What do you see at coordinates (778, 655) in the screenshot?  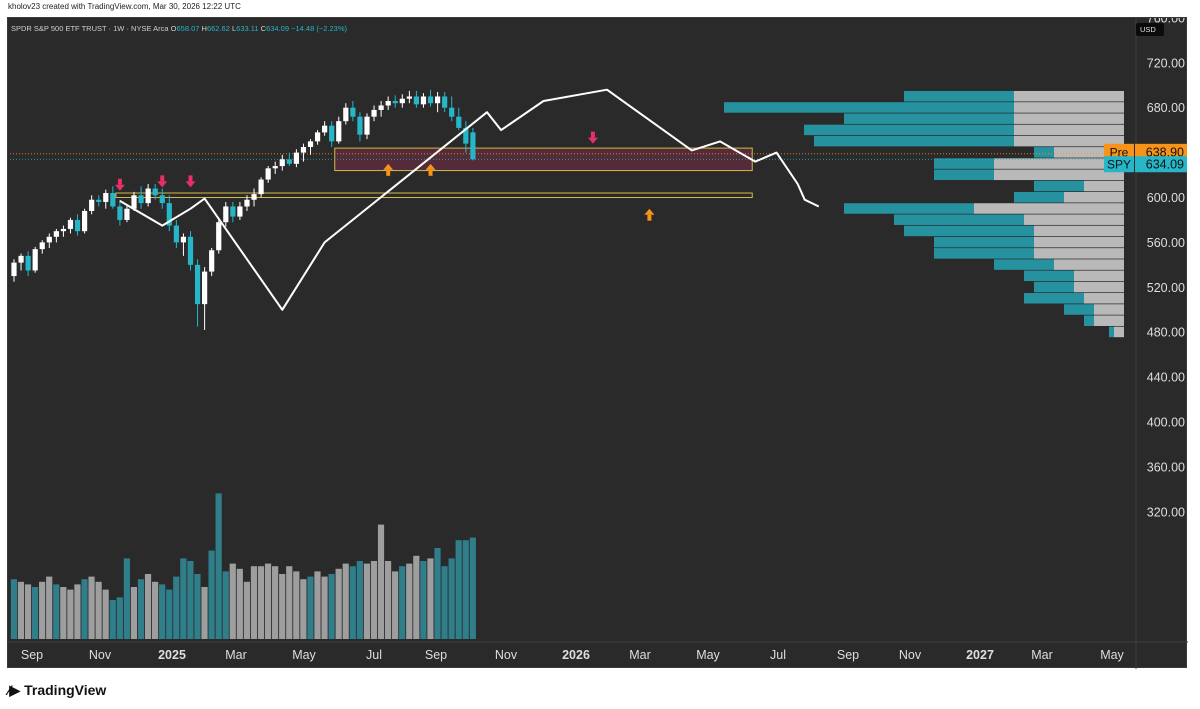 I see `x-tick-label: Jul` at bounding box center [778, 655].